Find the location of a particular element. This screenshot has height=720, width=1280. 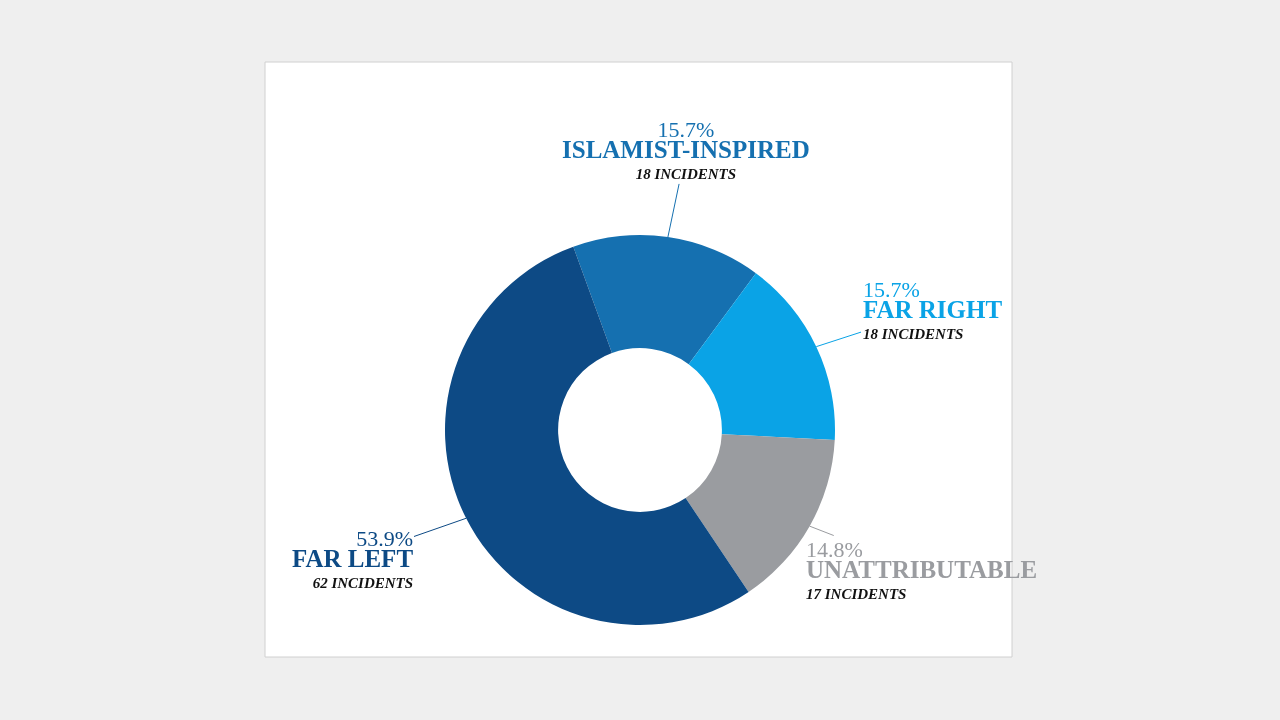

data-label: 14.8% is located at coordinates (834, 549).